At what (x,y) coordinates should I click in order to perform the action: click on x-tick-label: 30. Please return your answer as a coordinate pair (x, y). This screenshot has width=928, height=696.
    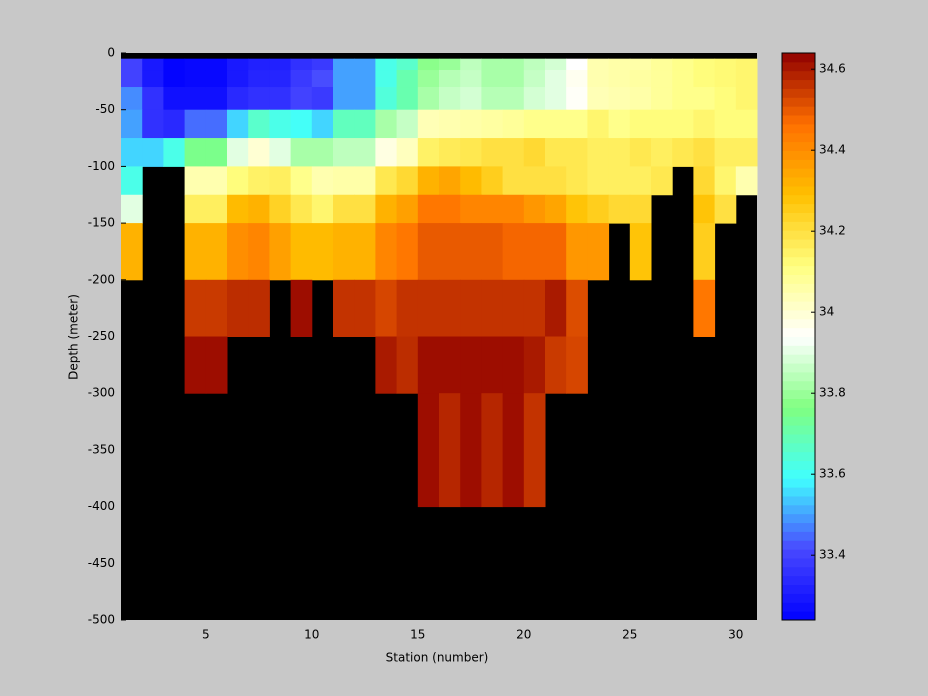
    Looking at the image, I should click on (735, 635).